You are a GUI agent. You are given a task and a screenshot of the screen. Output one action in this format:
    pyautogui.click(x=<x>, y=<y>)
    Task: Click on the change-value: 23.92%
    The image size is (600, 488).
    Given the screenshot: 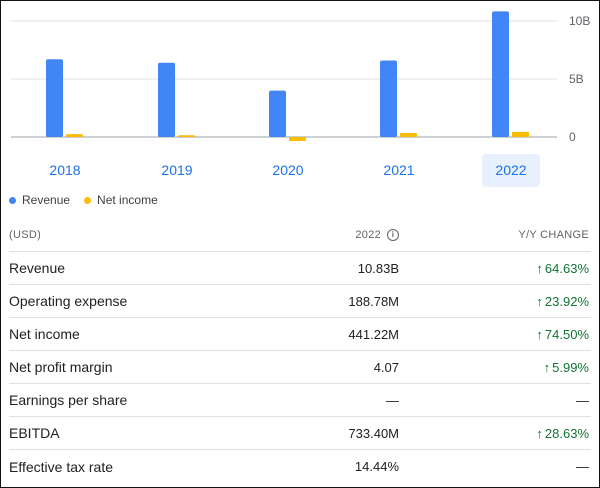 What is the action you would take?
    pyautogui.click(x=566, y=301)
    